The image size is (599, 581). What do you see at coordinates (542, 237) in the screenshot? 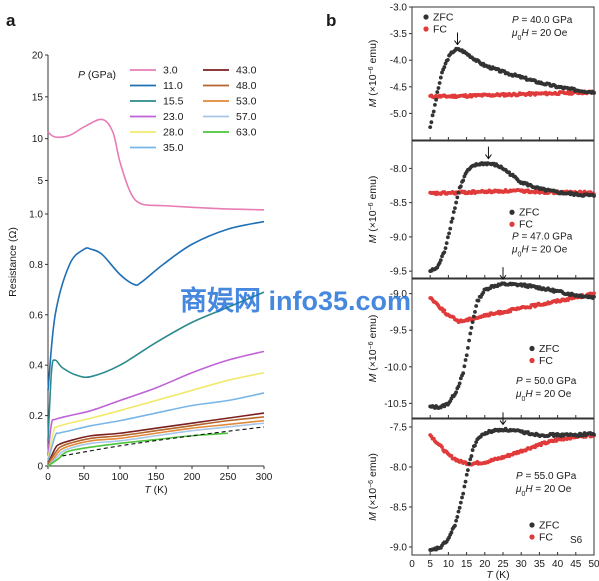
I see `panel-b-pressure-annotation: P = 47.0 GPa` at bounding box center [542, 237].